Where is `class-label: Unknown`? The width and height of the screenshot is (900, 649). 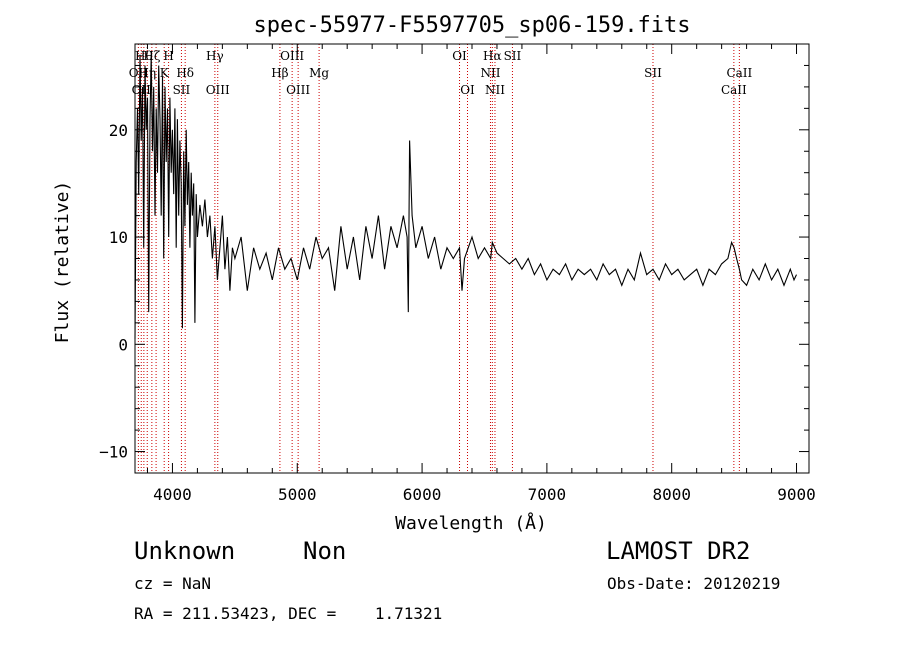
class-label: Unknown is located at coordinates (185, 551).